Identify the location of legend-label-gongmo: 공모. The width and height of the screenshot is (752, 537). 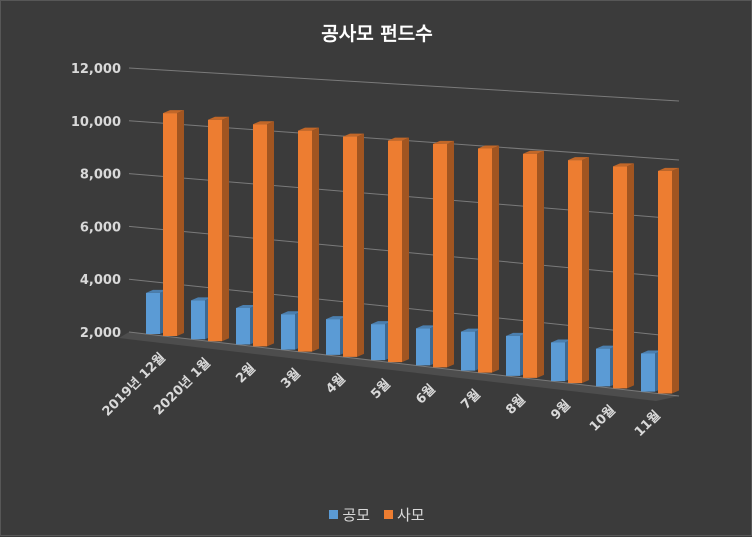
(356, 515).